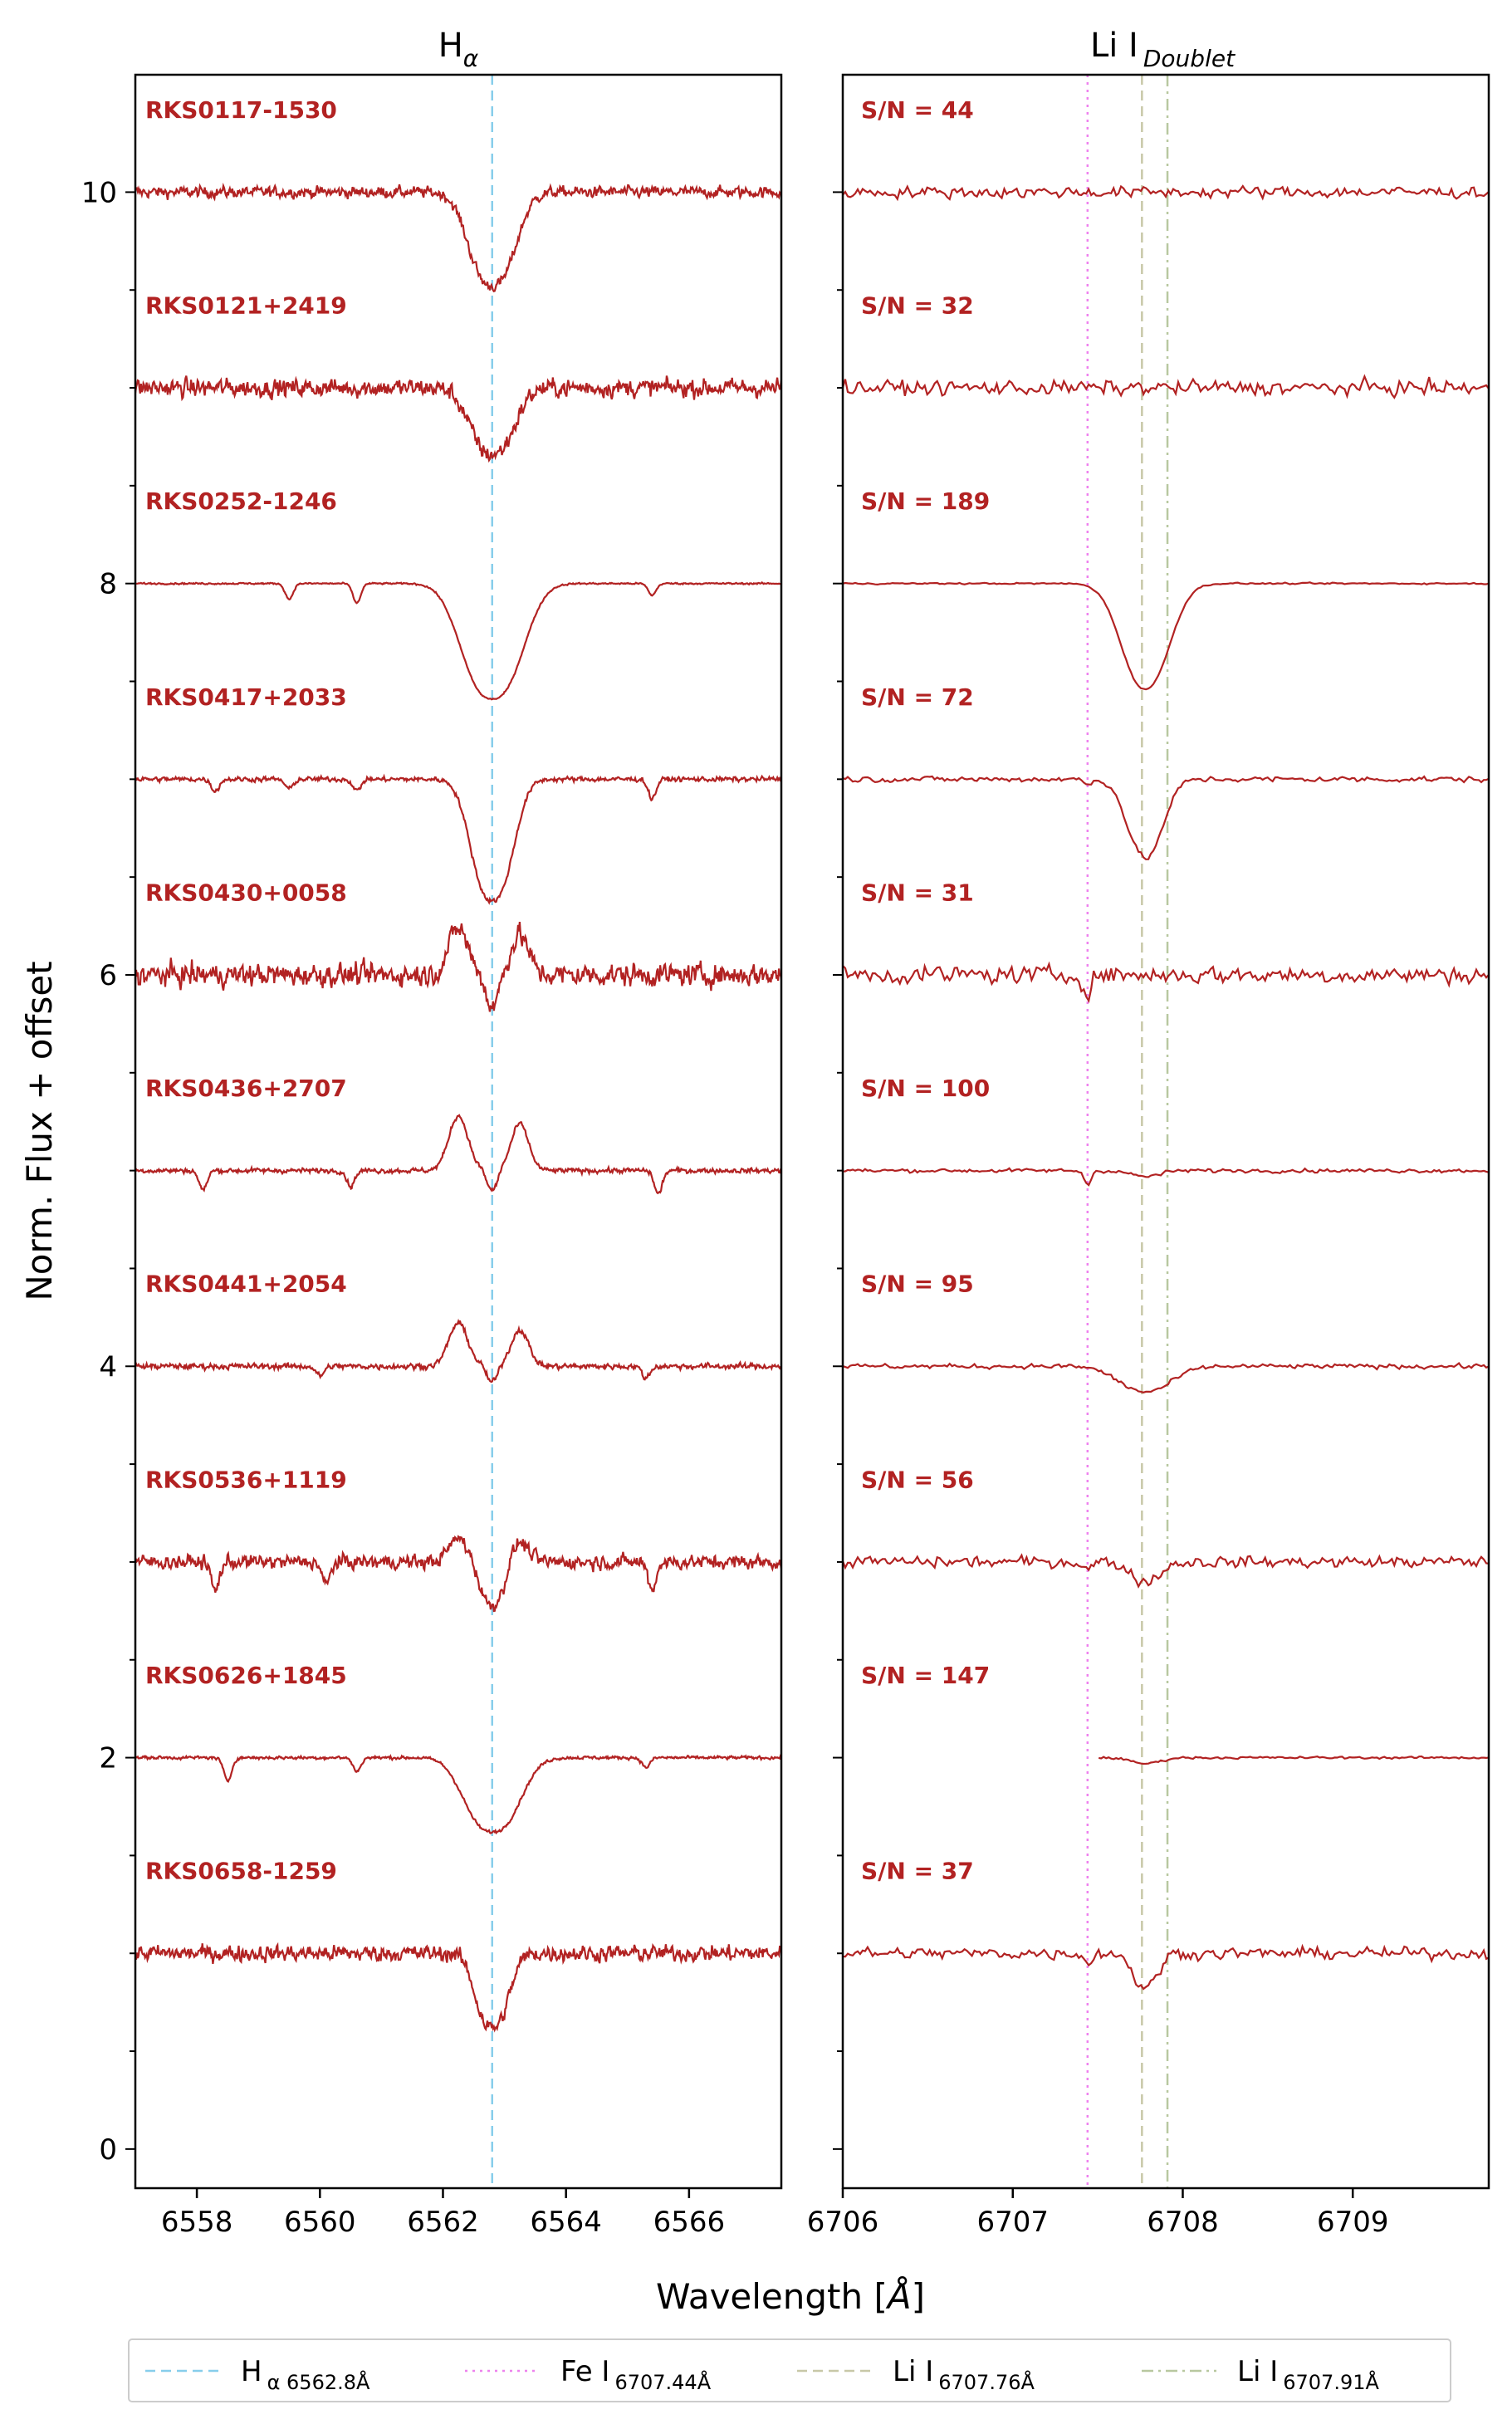  What do you see at coordinates (246, 1675) in the screenshot?
I see `star-label: RKS0626+1845` at bounding box center [246, 1675].